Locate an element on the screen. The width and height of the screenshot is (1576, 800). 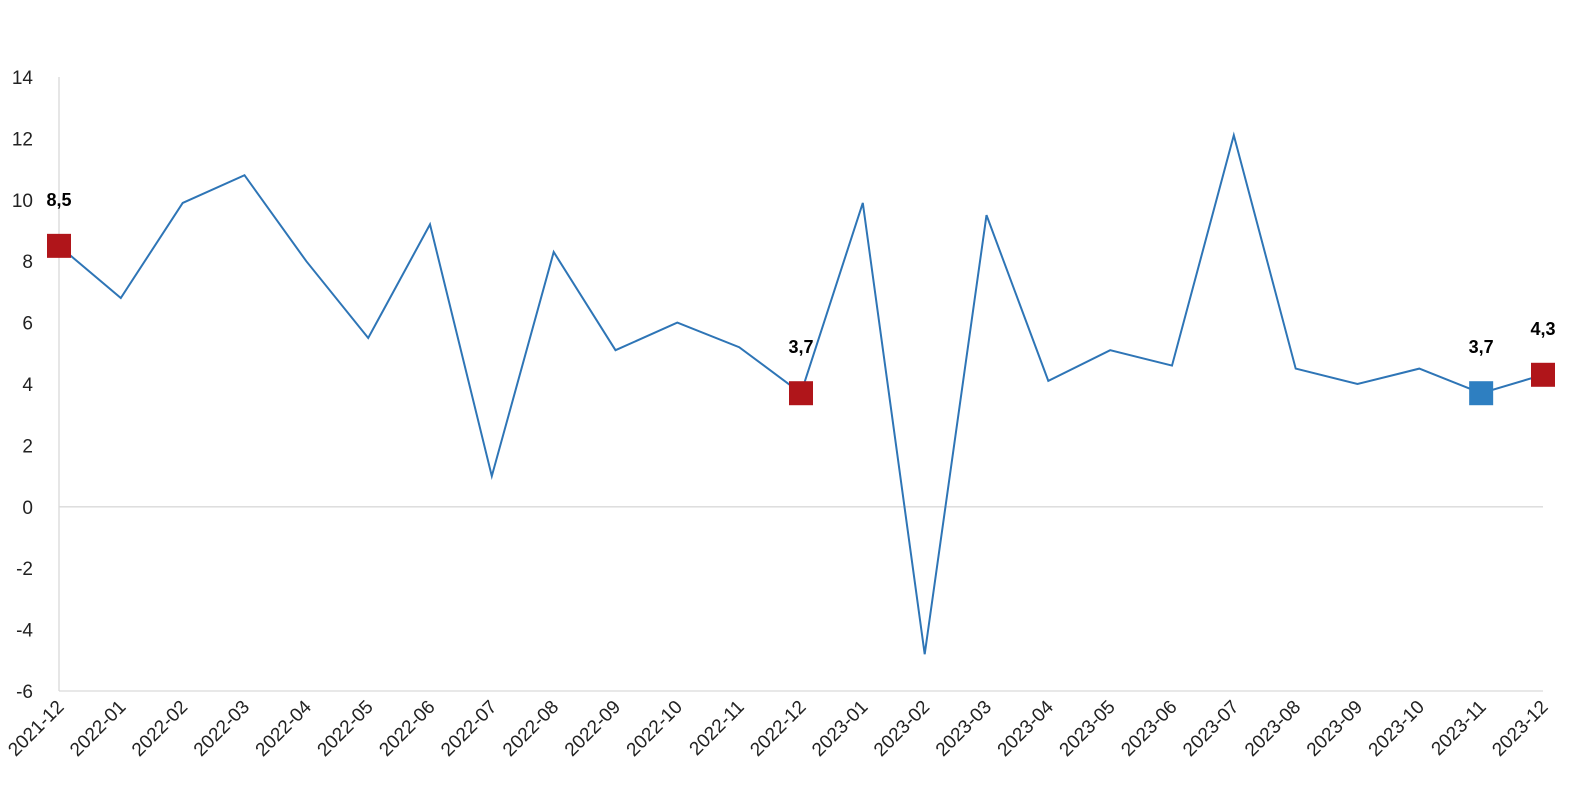
x-tick-label: 2022-07 is located at coordinates (469, 729).